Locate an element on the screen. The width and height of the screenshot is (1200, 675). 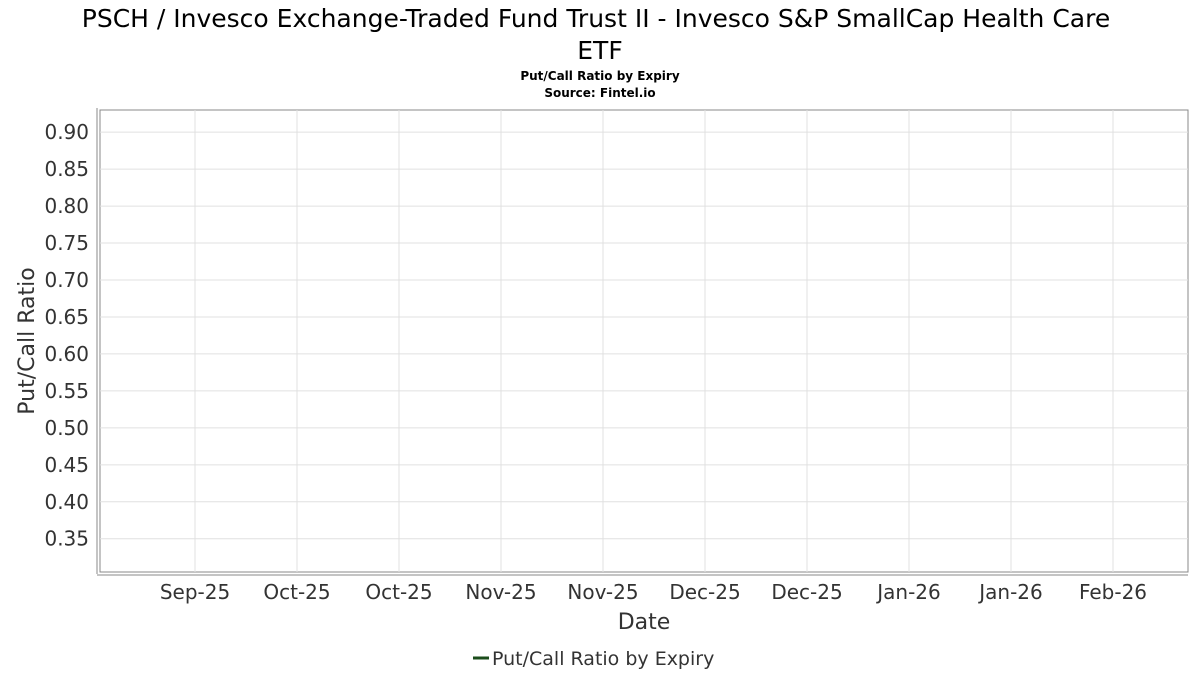
y-tick-label: 0.90 is located at coordinates (66, 132).